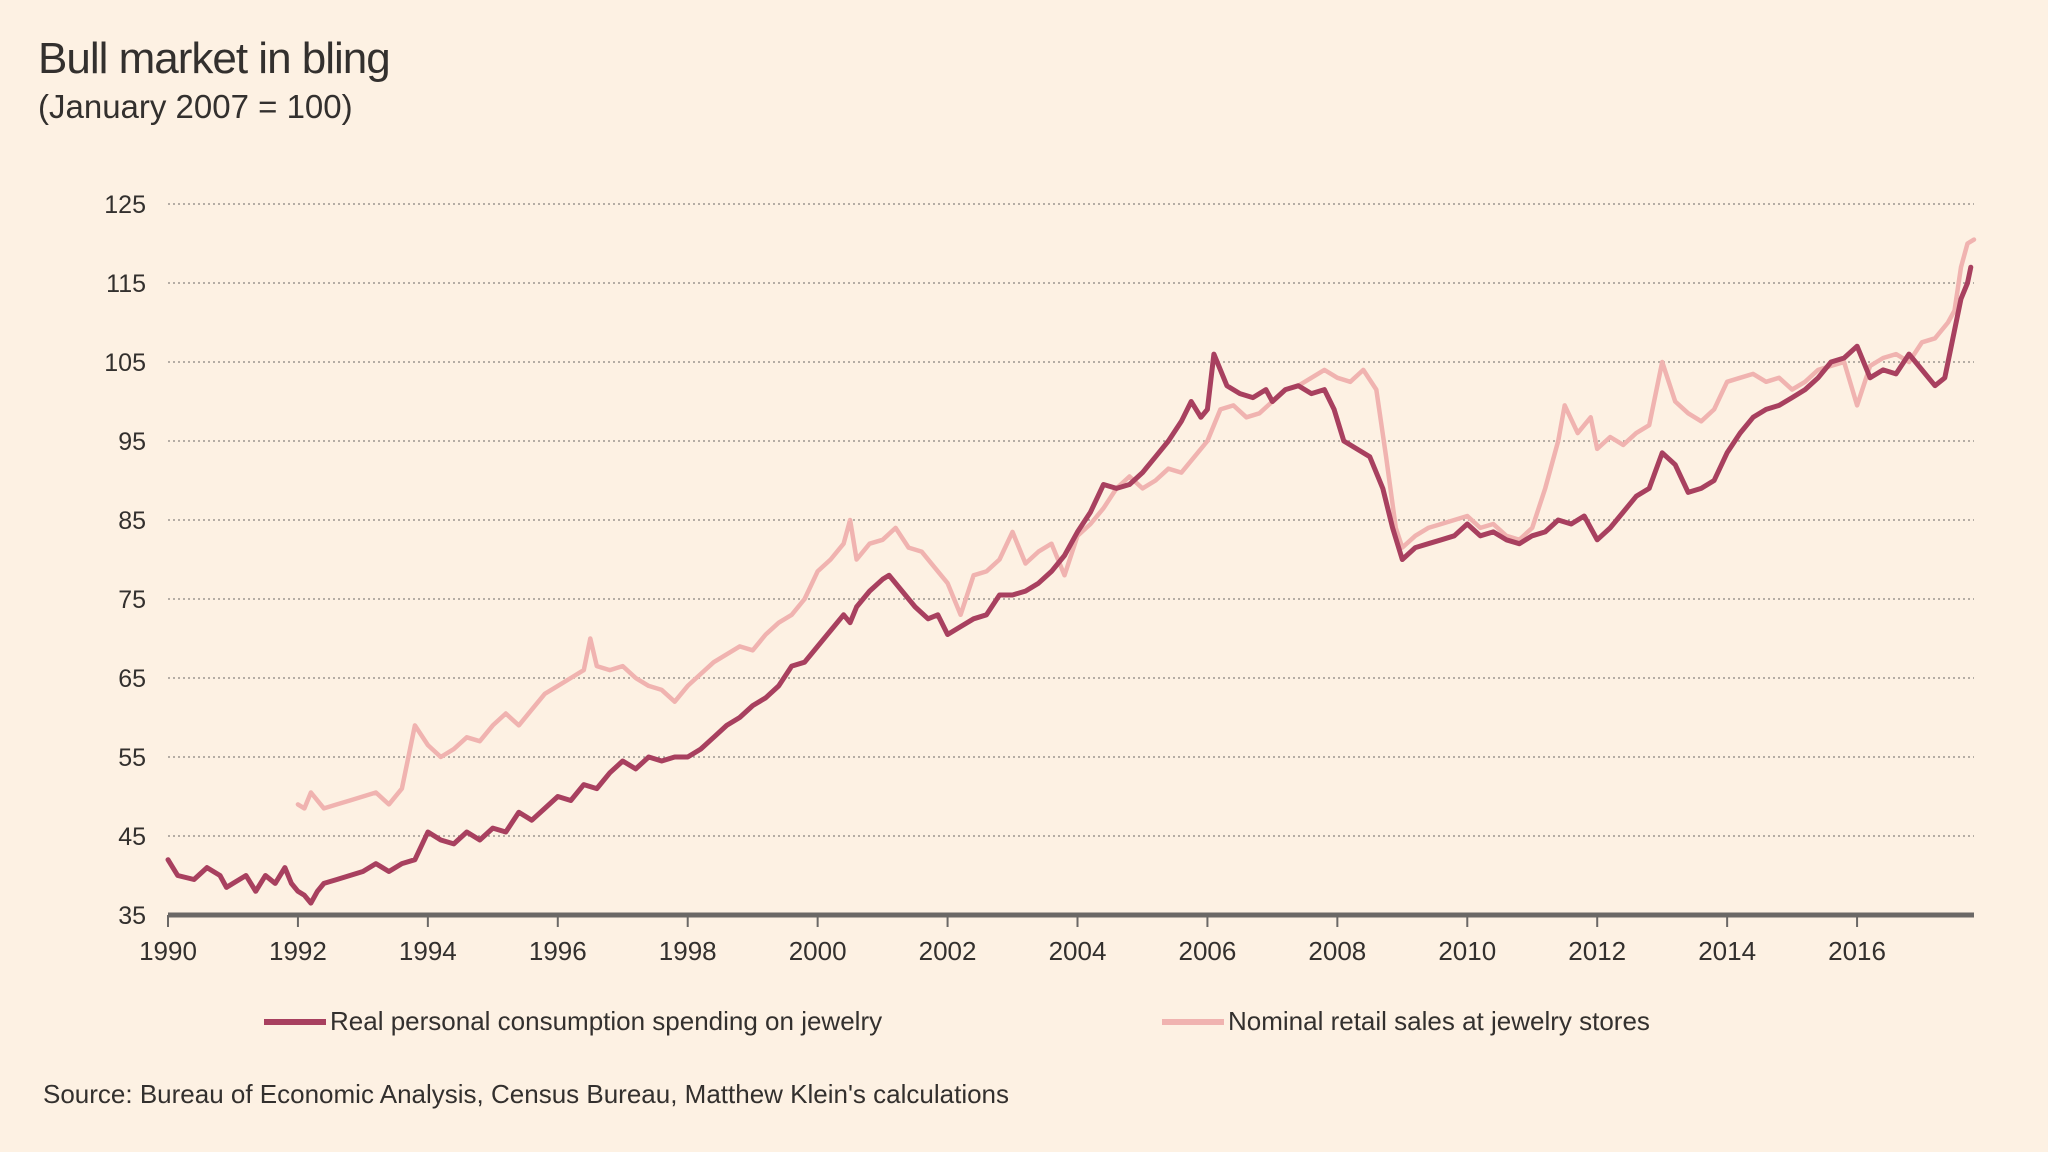  Describe the element at coordinates (132, 758) in the screenshot. I see `y-tick-label-55: 55` at that location.